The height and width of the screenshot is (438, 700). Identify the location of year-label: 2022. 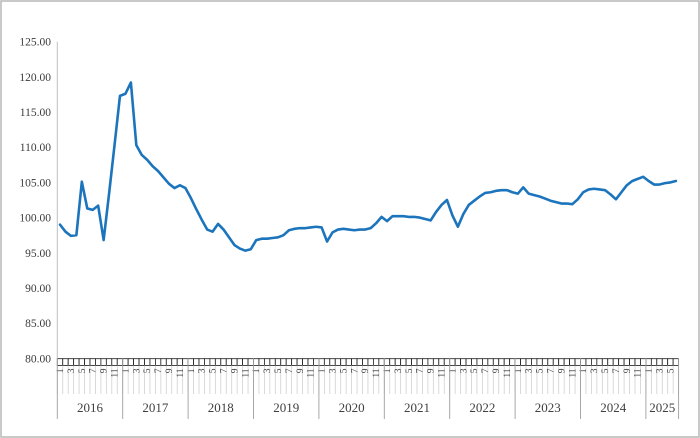
(482, 407).